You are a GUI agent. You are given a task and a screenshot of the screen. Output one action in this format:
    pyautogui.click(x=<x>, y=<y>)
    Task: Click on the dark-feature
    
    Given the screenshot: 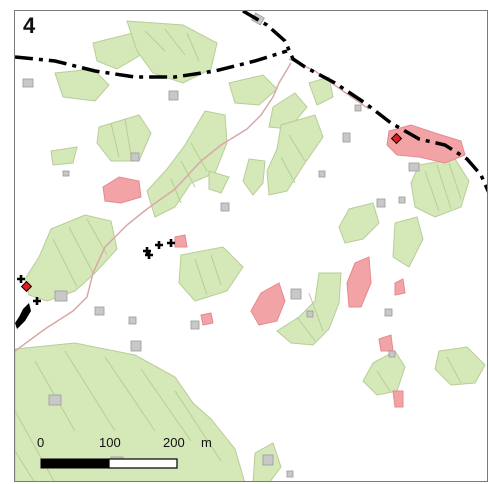 What is the action you would take?
    pyautogui.click(x=23, y=316)
    